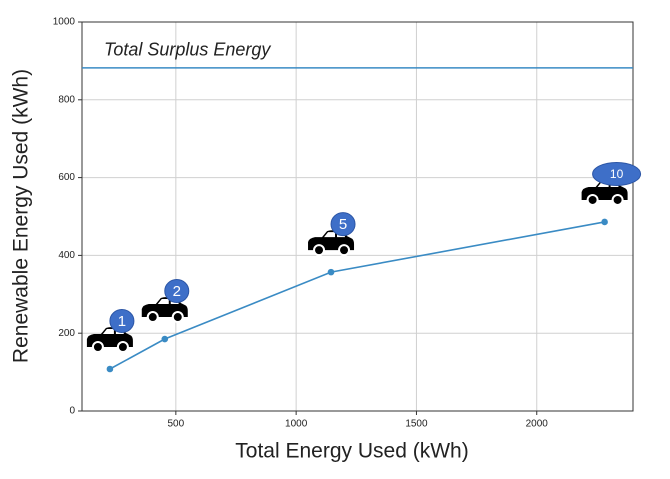 The width and height of the screenshot is (670, 479). I want to click on x-tick-label: 500, so click(175, 424).